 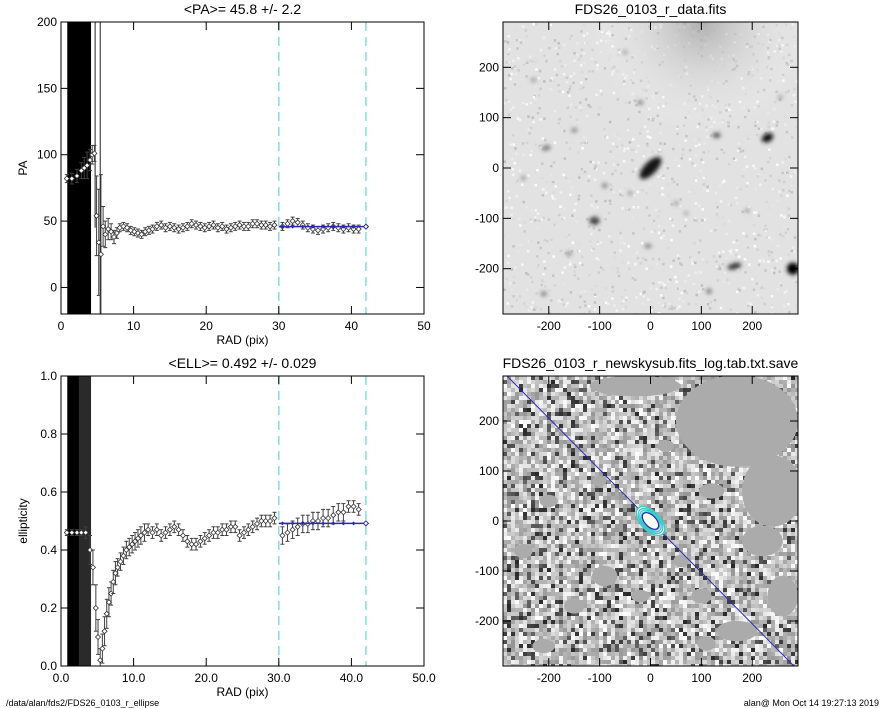 What do you see at coordinates (650, 168) in the screenshot?
I see `image-area` at bounding box center [650, 168].